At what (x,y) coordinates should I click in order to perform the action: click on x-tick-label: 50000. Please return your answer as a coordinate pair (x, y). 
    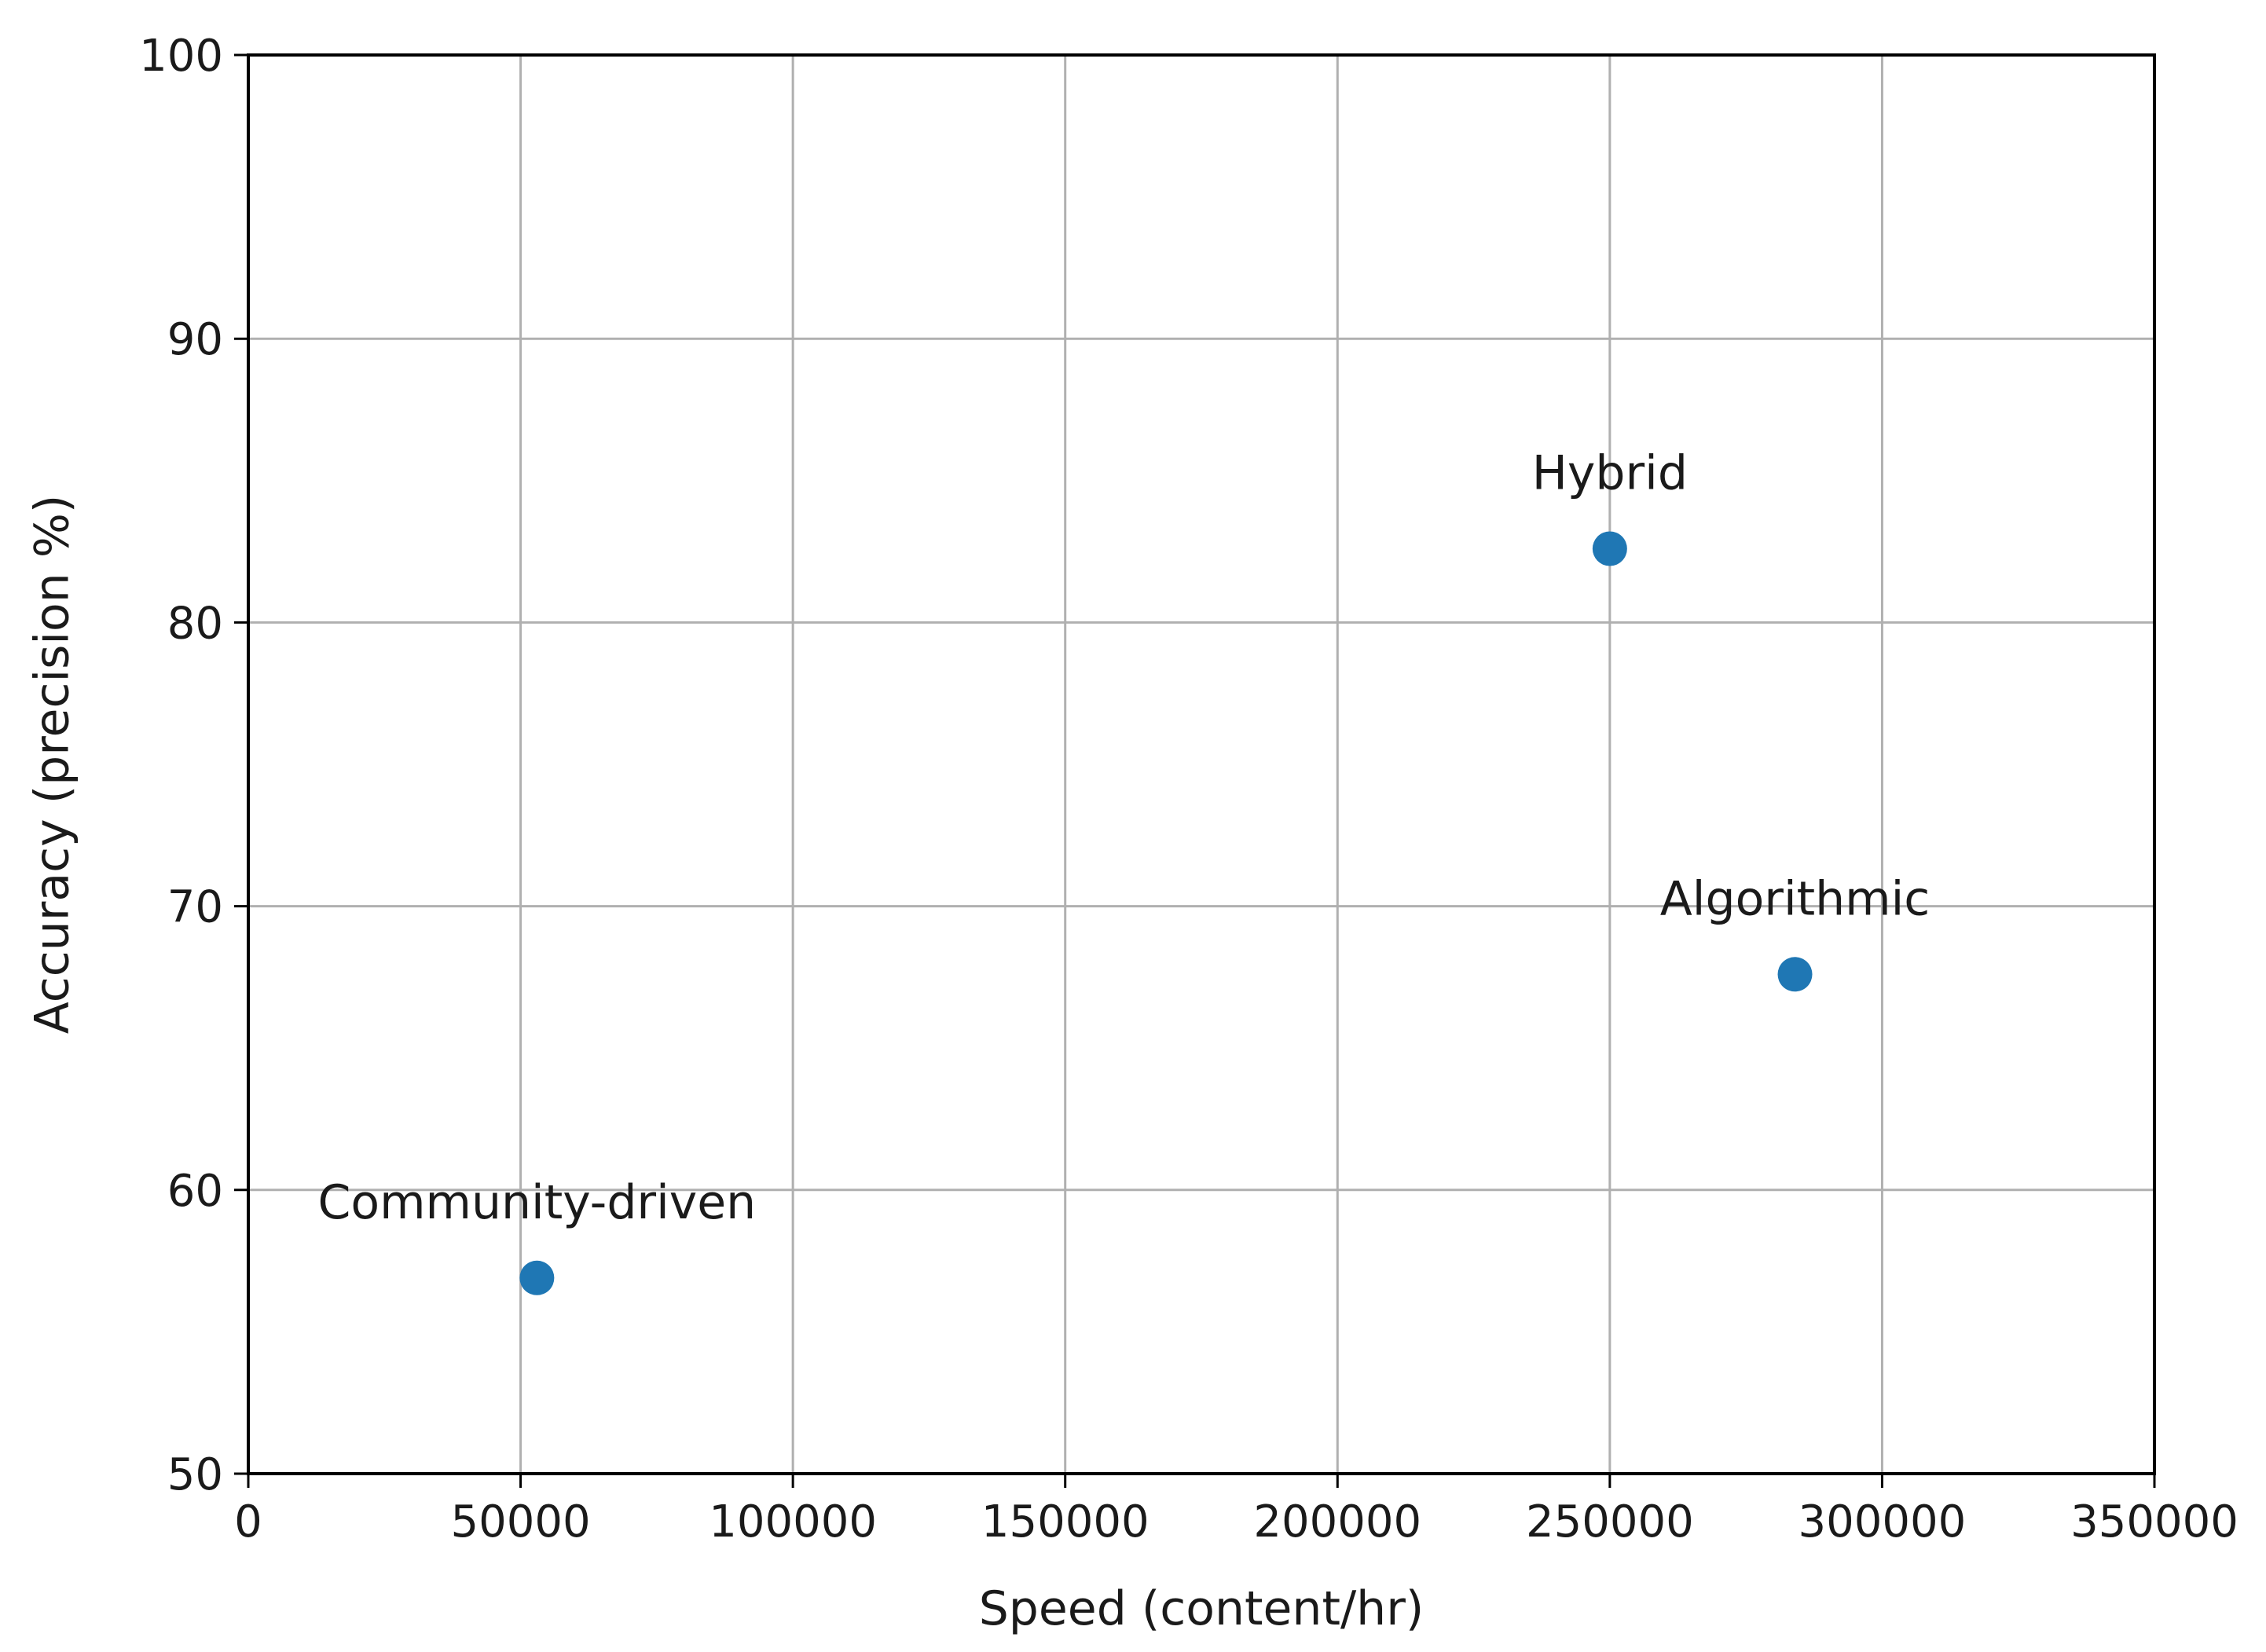
    Looking at the image, I should click on (520, 1522).